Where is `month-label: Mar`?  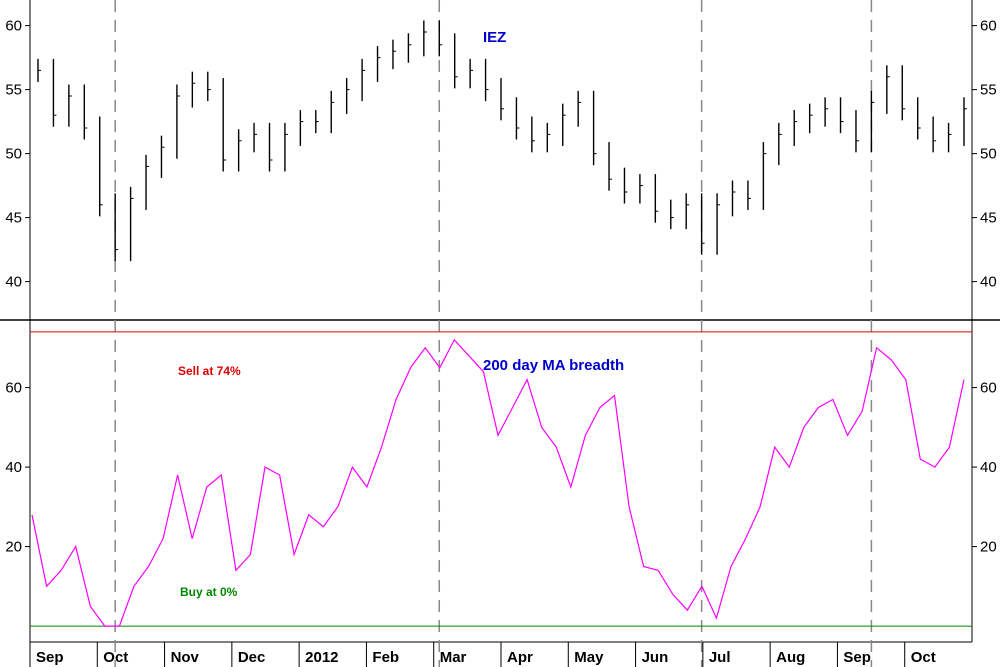
month-label: Mar is located at coordinates (453, 657).